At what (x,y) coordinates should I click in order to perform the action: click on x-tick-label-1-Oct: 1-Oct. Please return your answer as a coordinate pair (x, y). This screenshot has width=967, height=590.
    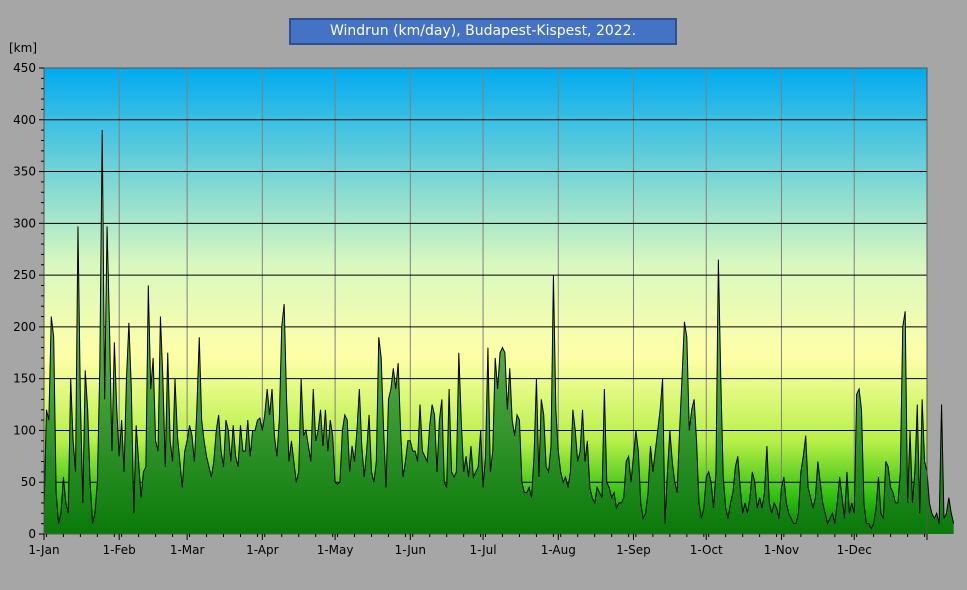
    Looking at the image, I should click on (706, 550).